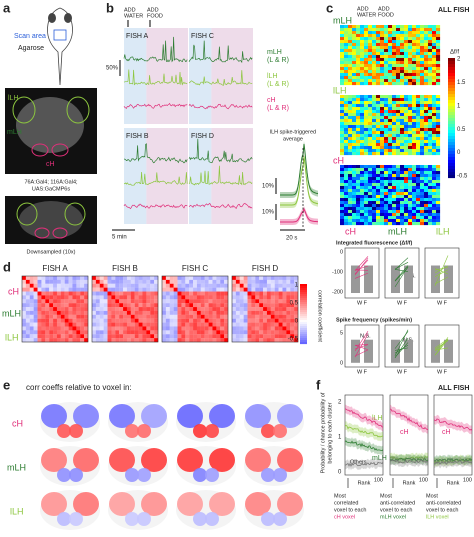 The image size is (474, 537). What do you see at coordinates (137, 36) in the screenshot?
I see `fish-label: FISH A` at bounding box center [137, 36].